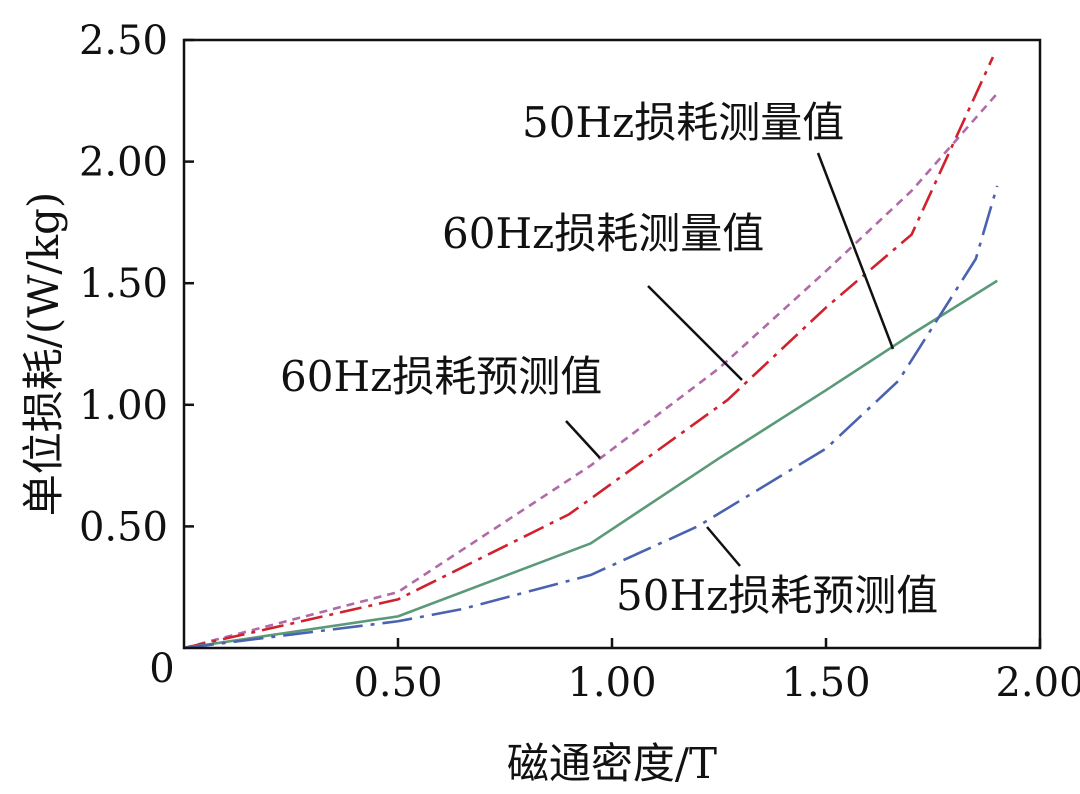 This screenshot has width=1080, height=794. Describe the element at coordinates (123, 406) in the screenshot. I see `y-tick-label: 1.00` at that location.